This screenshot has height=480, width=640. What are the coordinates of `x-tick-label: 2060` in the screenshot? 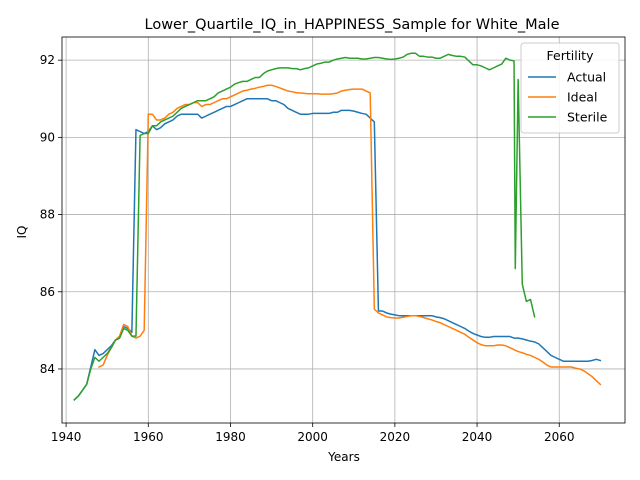 It's located at (559, 437).